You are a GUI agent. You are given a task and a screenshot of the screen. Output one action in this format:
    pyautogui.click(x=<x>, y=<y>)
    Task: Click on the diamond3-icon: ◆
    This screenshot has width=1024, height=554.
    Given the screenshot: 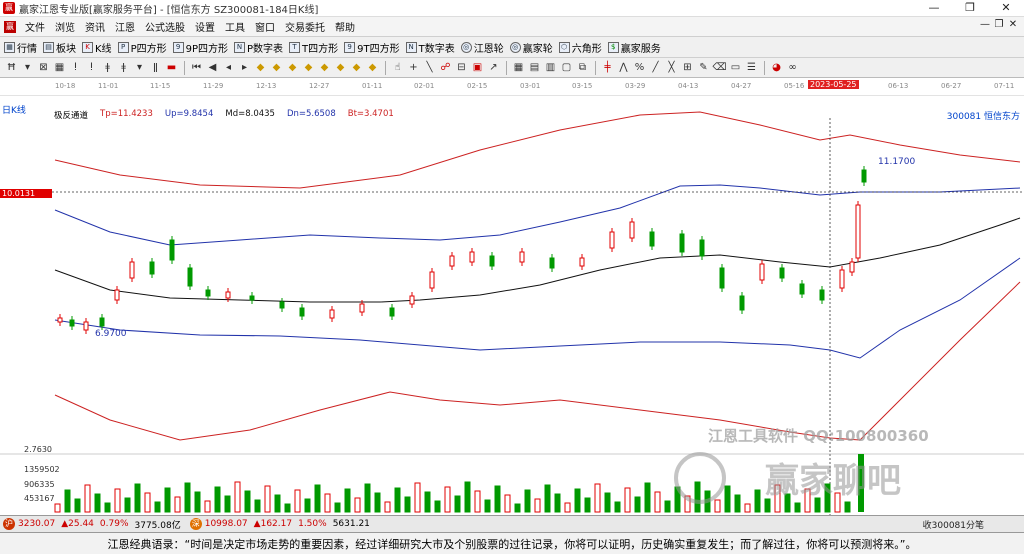 What is the action you would take?
    pyautogui.click(x=292, y=67)
    